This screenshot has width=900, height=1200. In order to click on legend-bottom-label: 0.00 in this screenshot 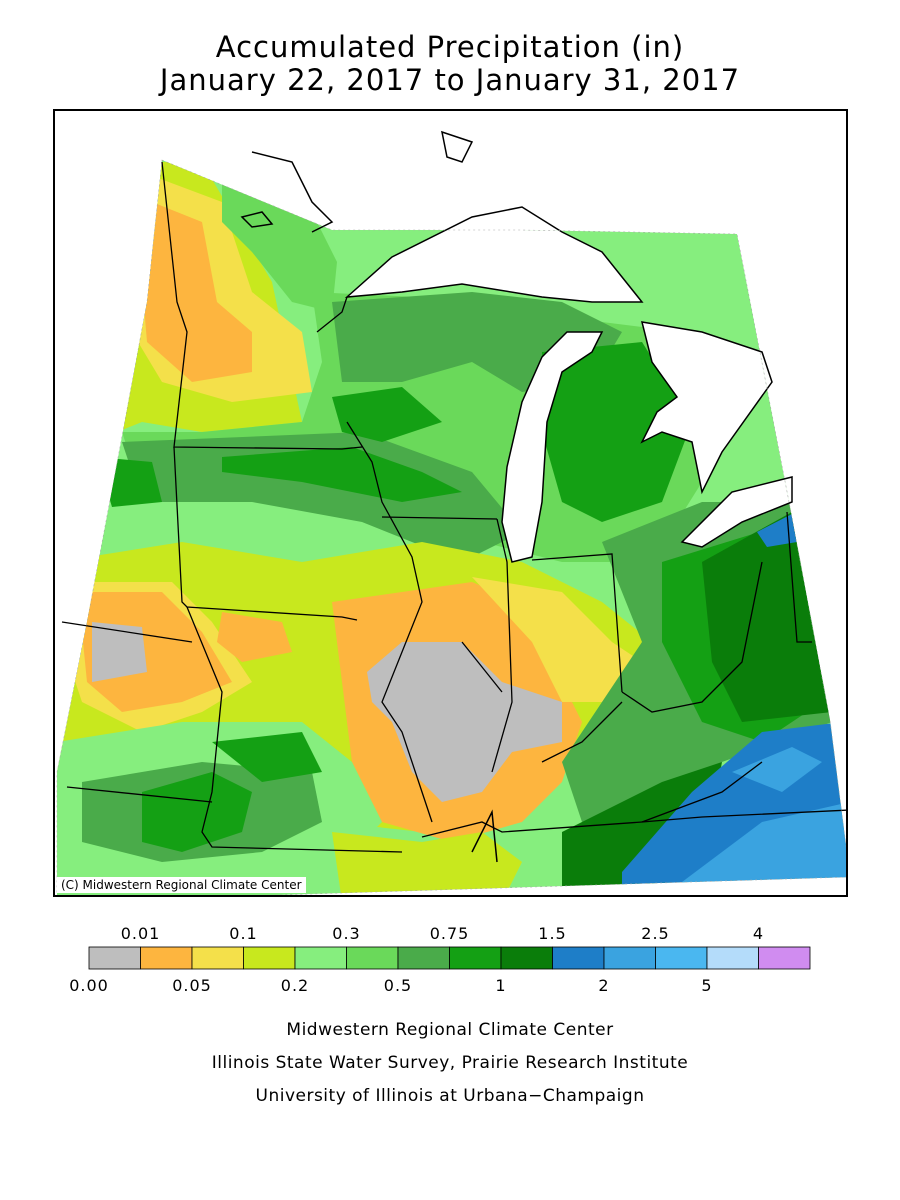, I will do `click(89, 985)`.